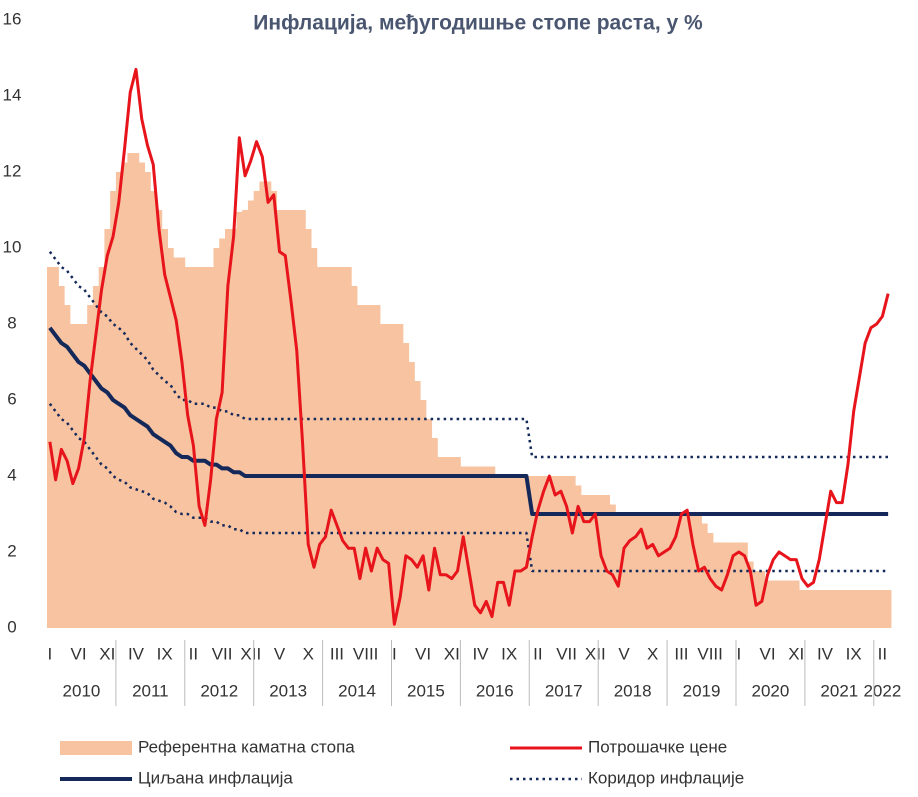 The height and width of the screenshot is (797, 918). What do you see at coordinates (633, 690) in the screenshot?
I see `year-label: 2018` at bounding box center [633, 690].